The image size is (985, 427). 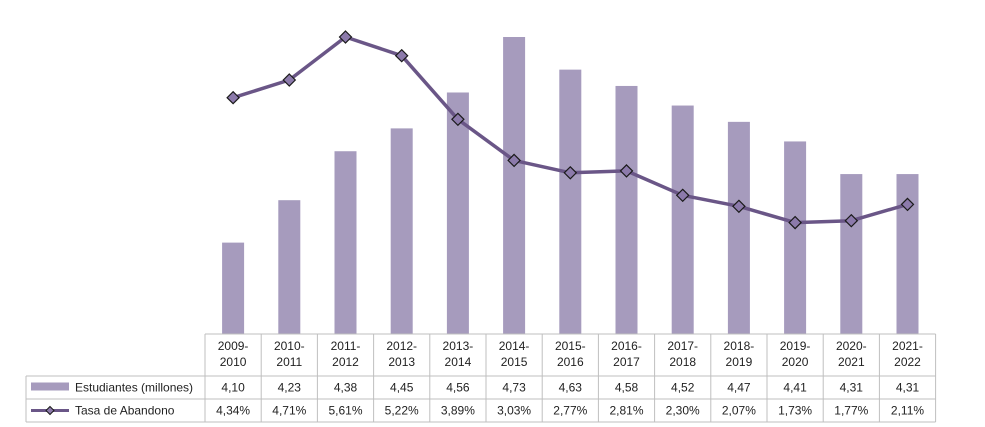 I want to click on category-label-6: 2015- 2016, so click(x=570, y=354).